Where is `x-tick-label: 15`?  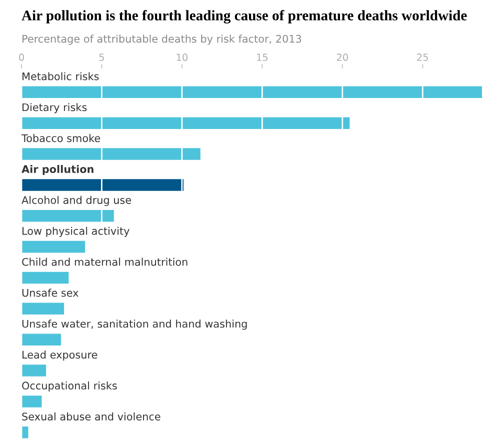 x-tick-label: 15 is located at coordinates (262, 57).